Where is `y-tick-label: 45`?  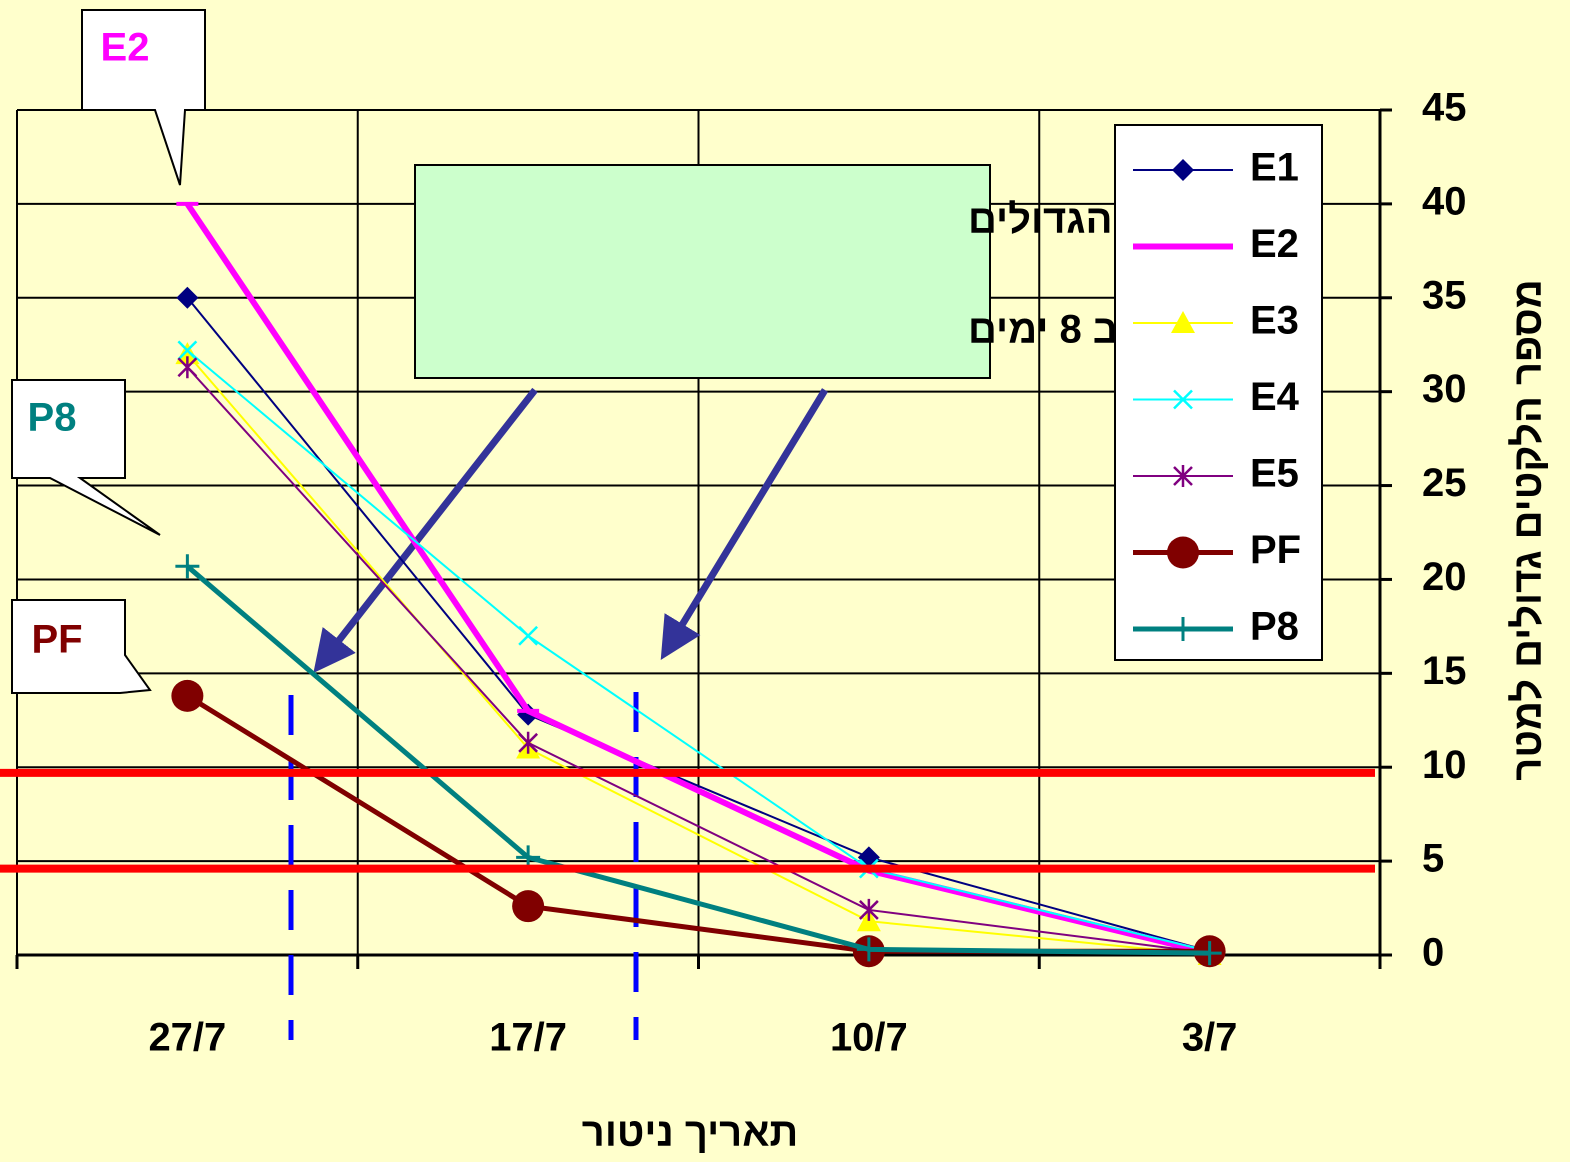
y-tick-label: 45 is located at coordinates (1444, 108).